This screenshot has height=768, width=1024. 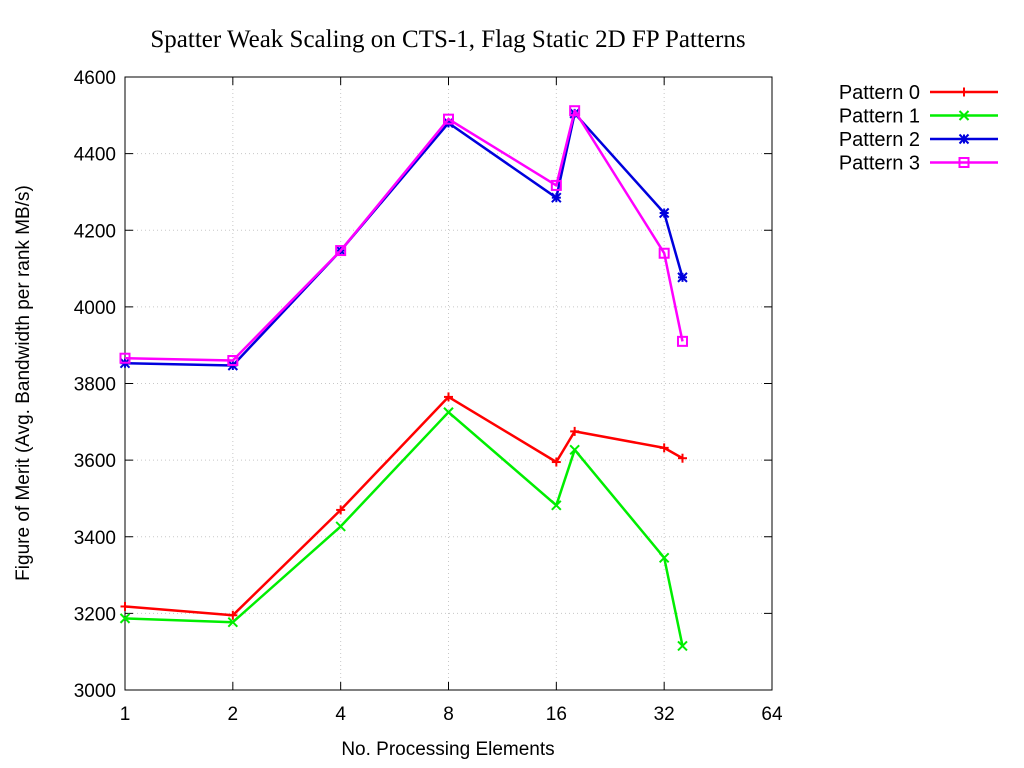 I want to click on y-tick-label: 4600, so click(x=95, y=78).